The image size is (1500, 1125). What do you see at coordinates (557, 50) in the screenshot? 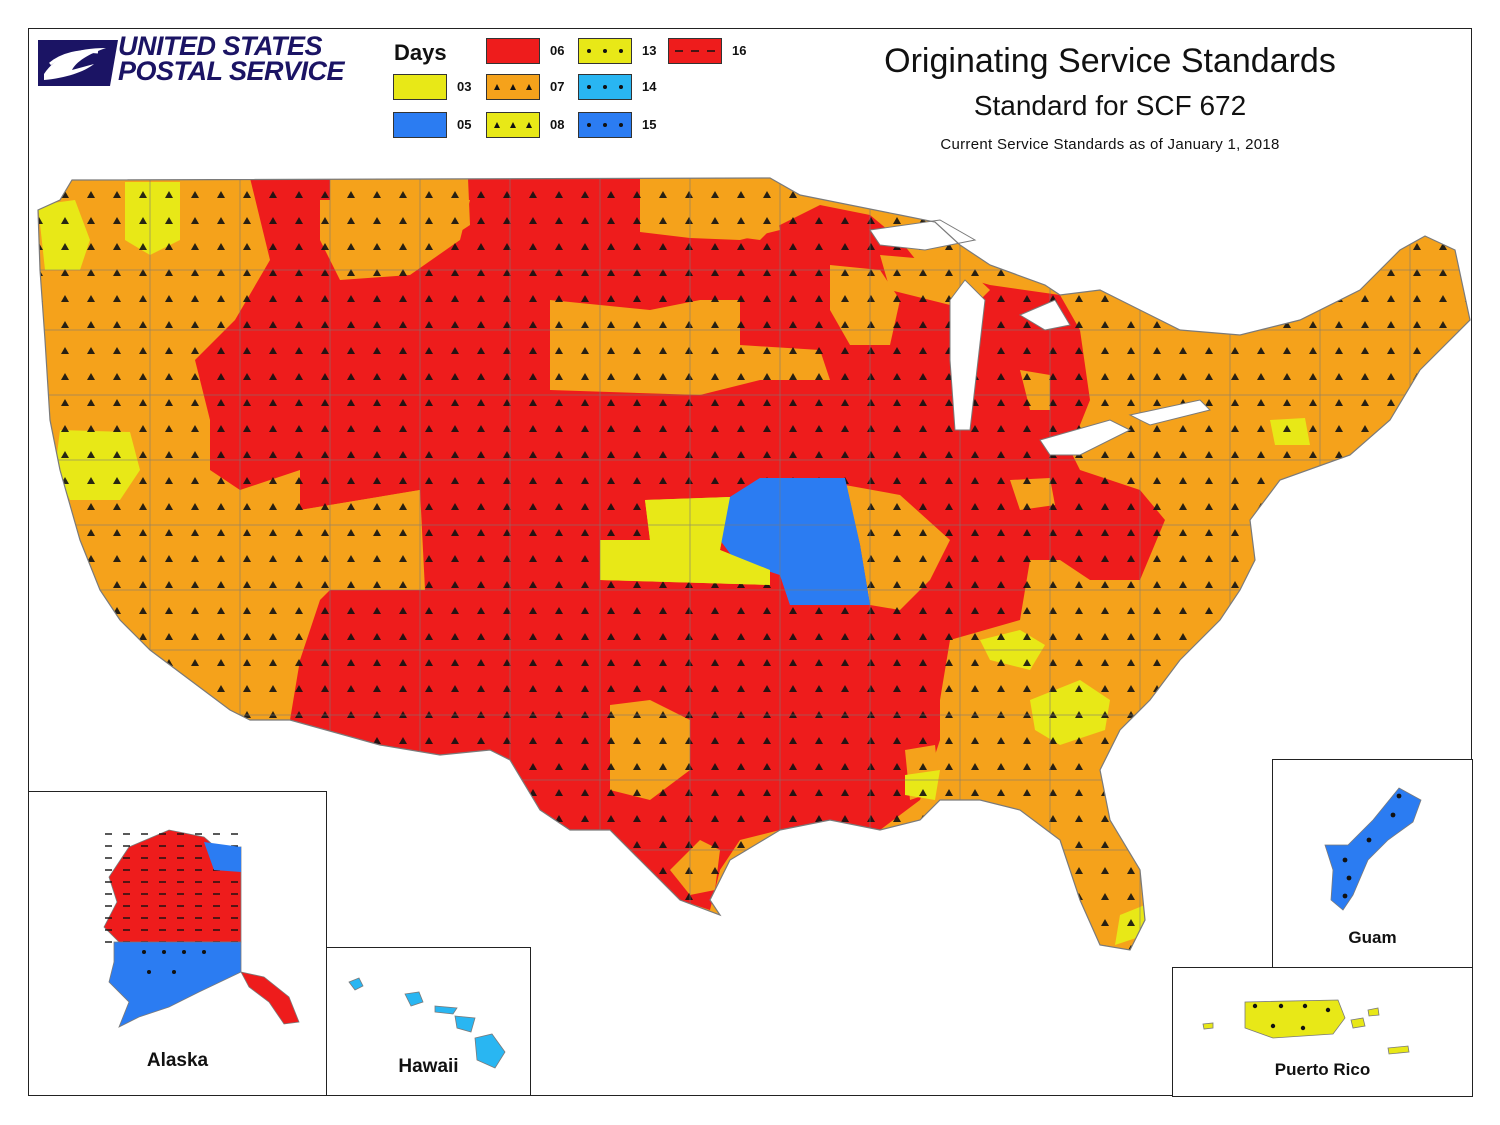
I see `legend-label-06: 06` at bounding box center [557, 50].